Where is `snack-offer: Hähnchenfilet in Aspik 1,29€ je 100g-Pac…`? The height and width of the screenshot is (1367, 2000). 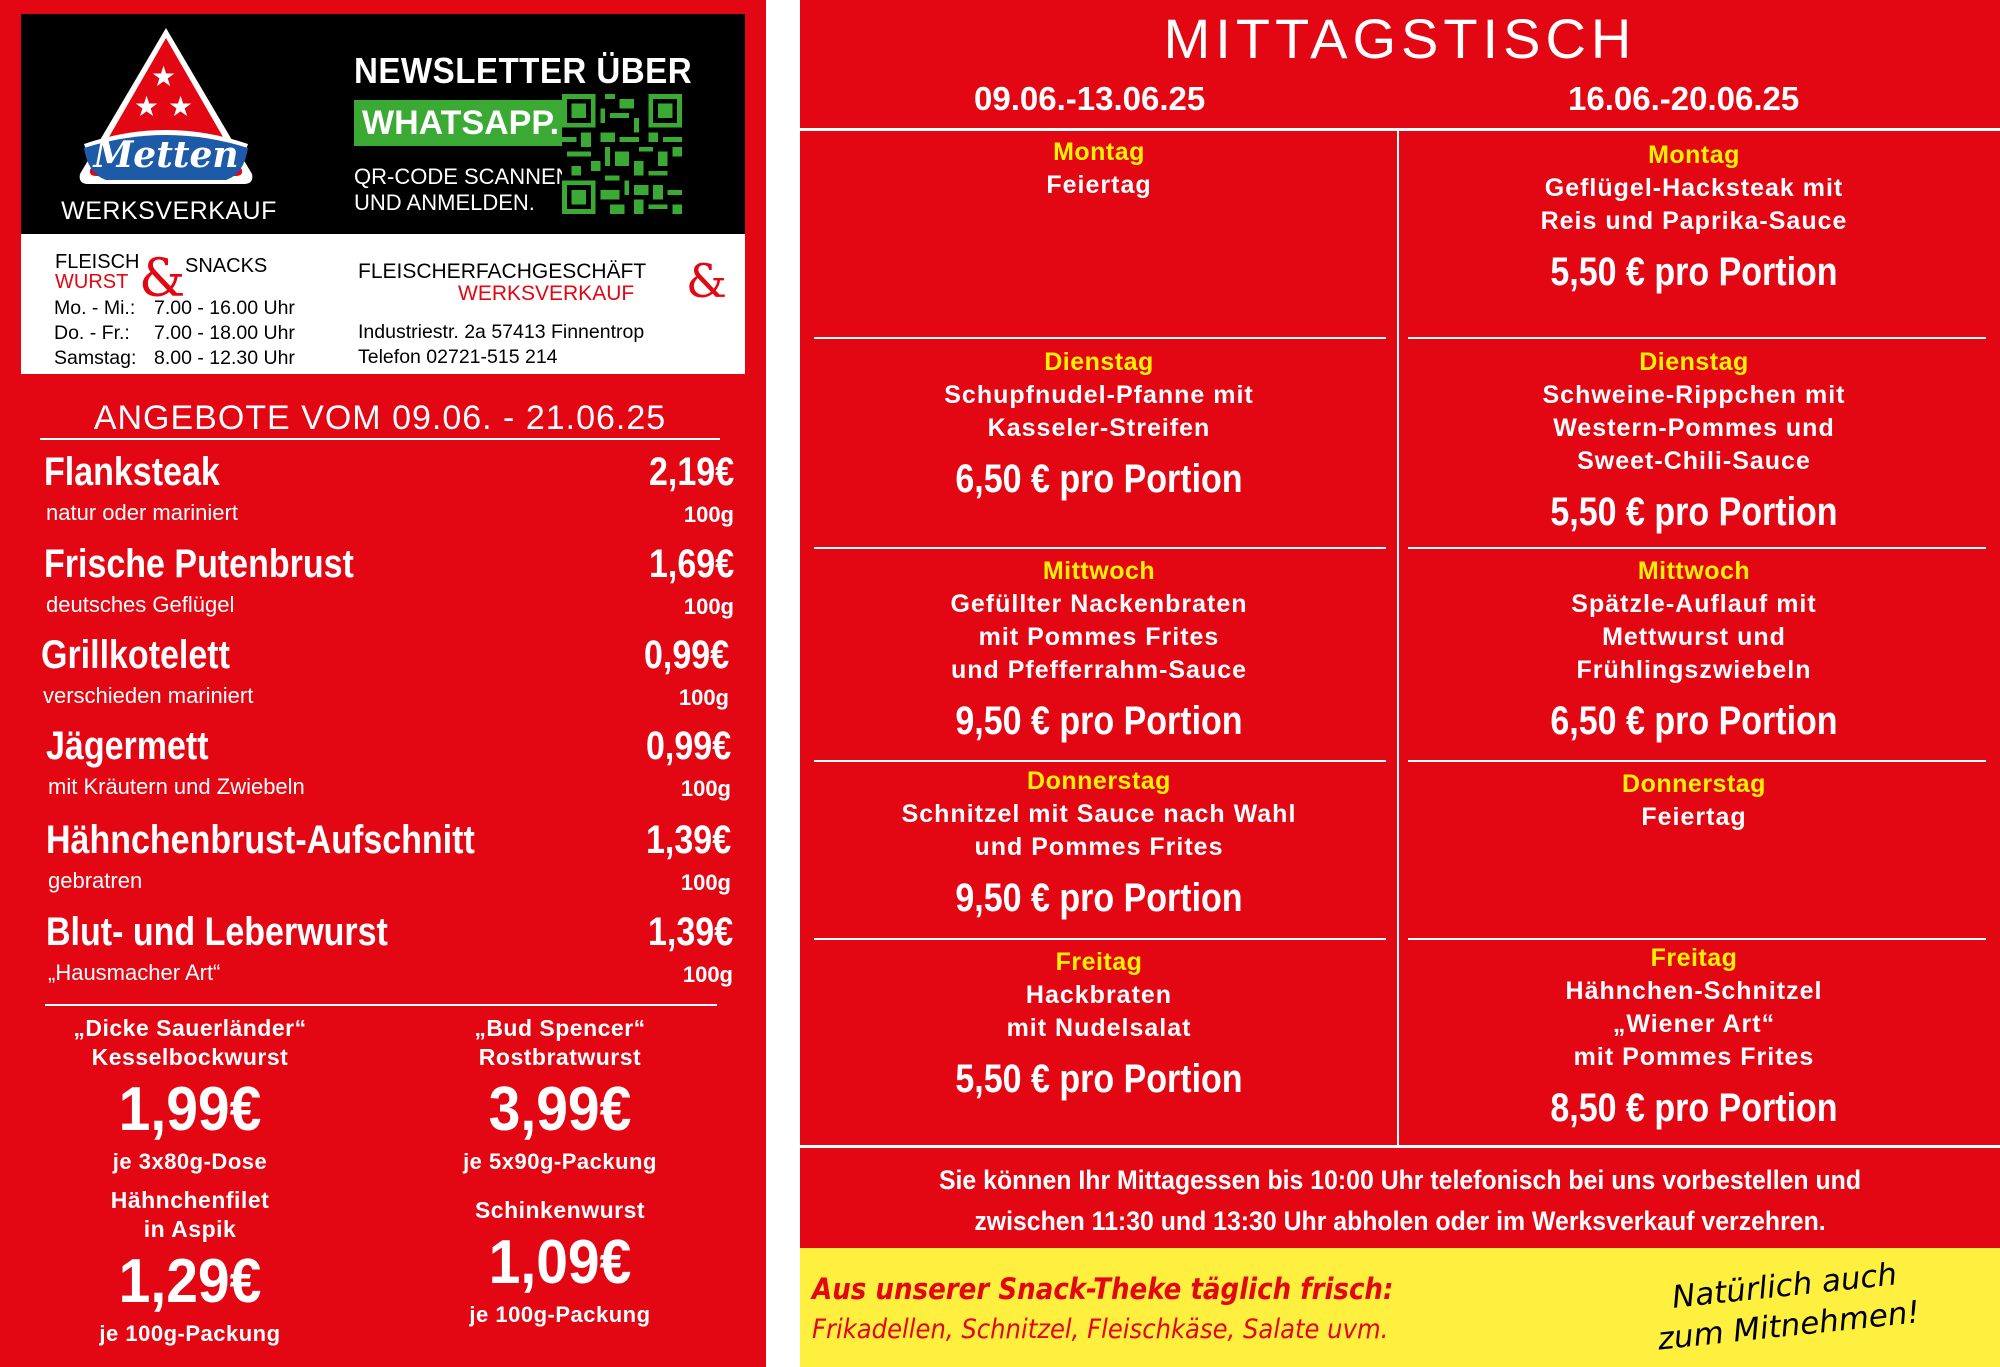 snack-offer: Hähnchenfilet in Aspik 1,29€ je 100g-Pac… is located at coordinates (190, 1266).